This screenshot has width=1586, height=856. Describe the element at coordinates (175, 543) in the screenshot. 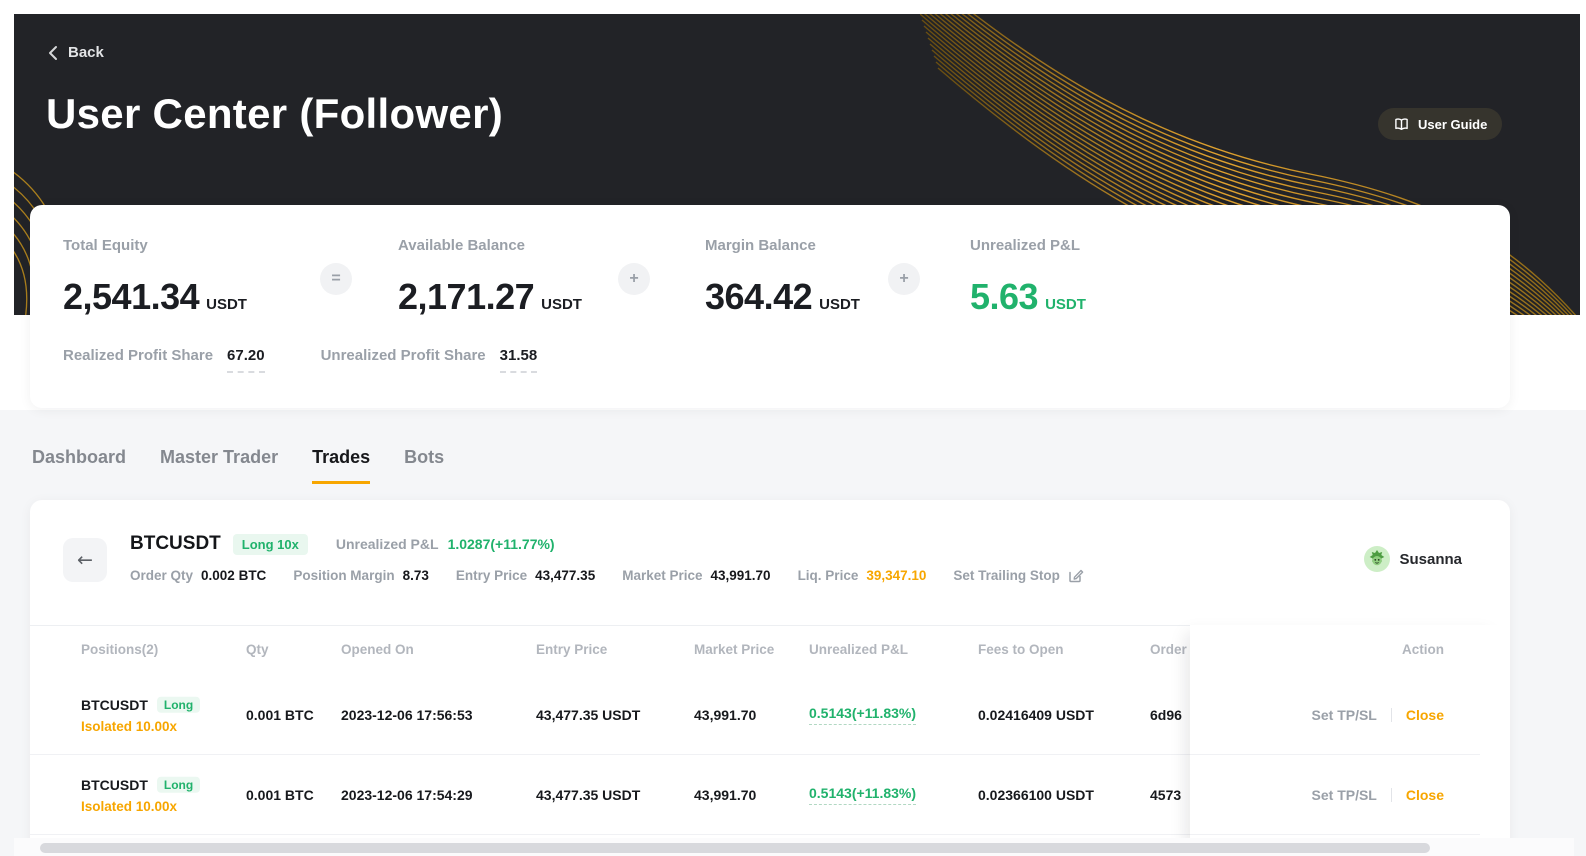

I see `position-symbol: BTCUSDT` at that location.